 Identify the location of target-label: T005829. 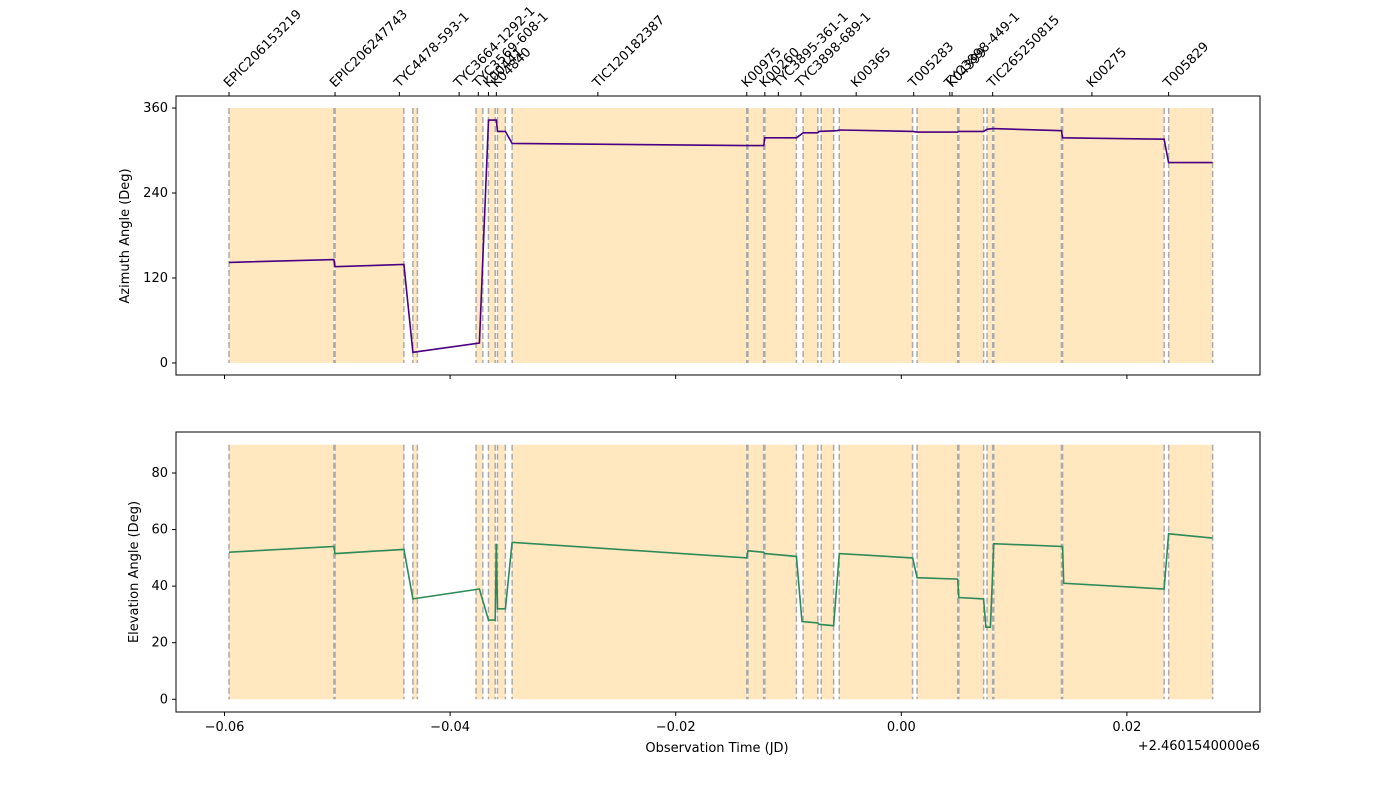
(1186, 66).